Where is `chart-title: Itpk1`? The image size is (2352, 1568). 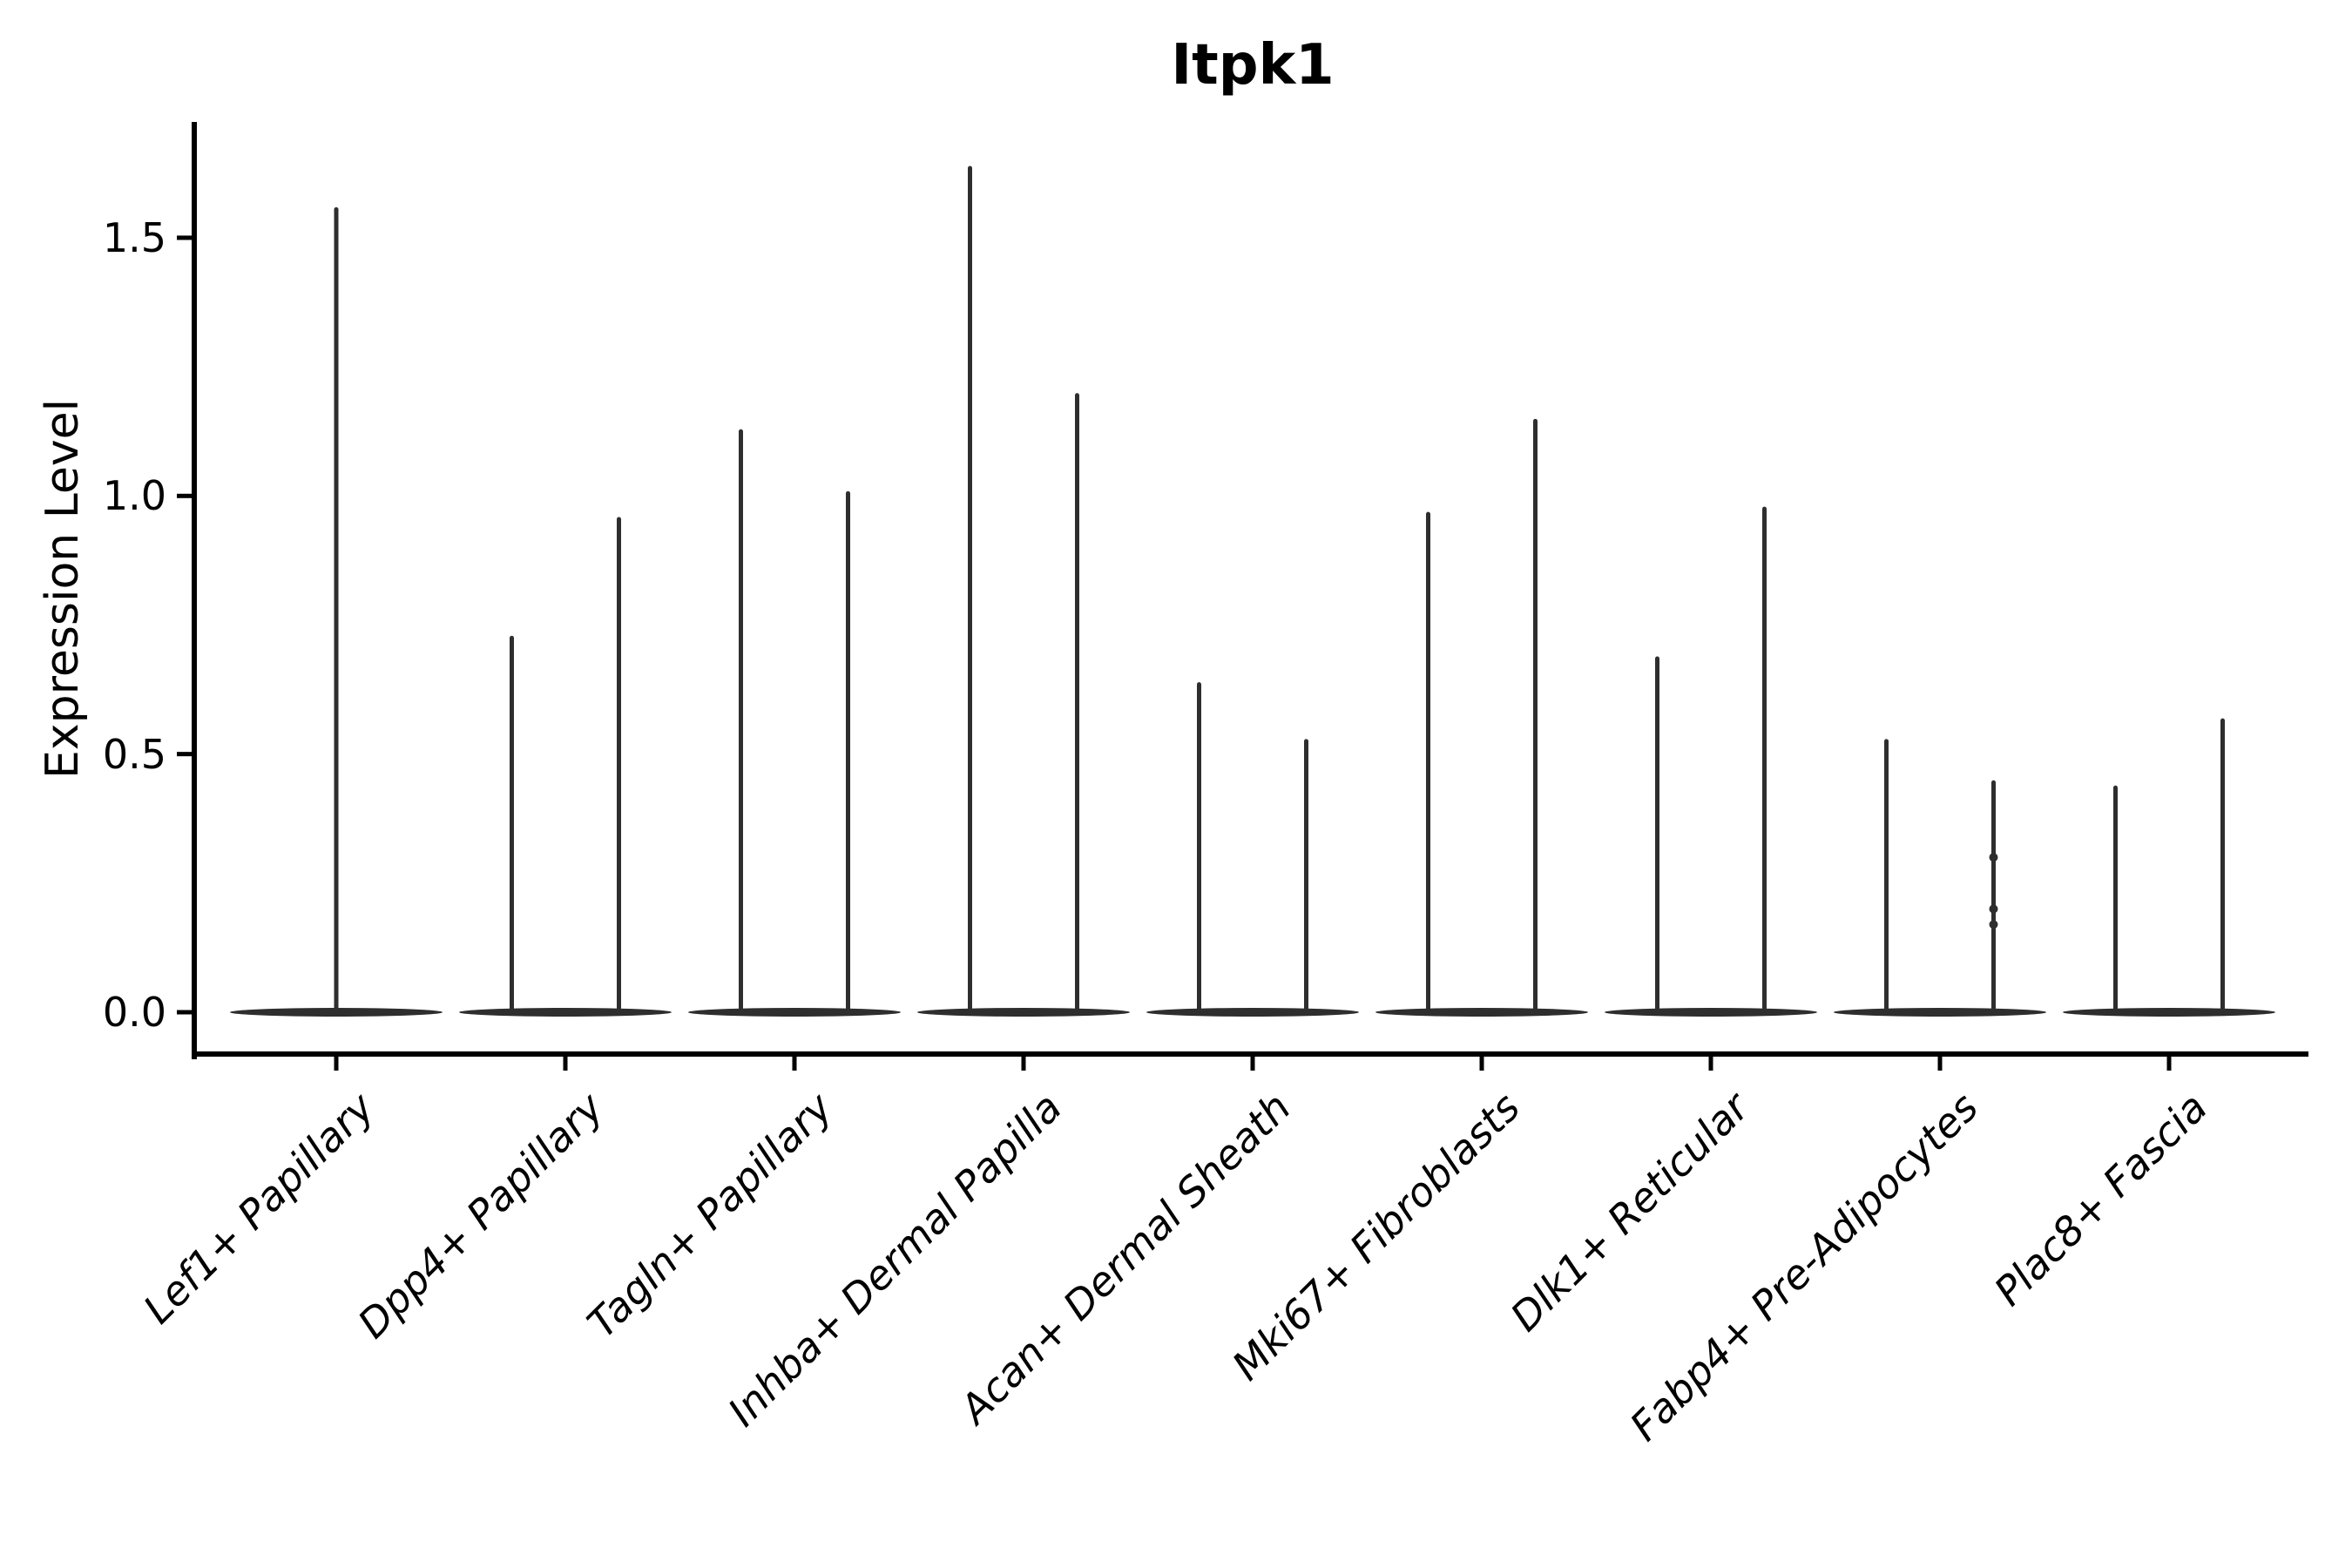 chart-title: Itpk1 is located at coordinates (1253, 66).